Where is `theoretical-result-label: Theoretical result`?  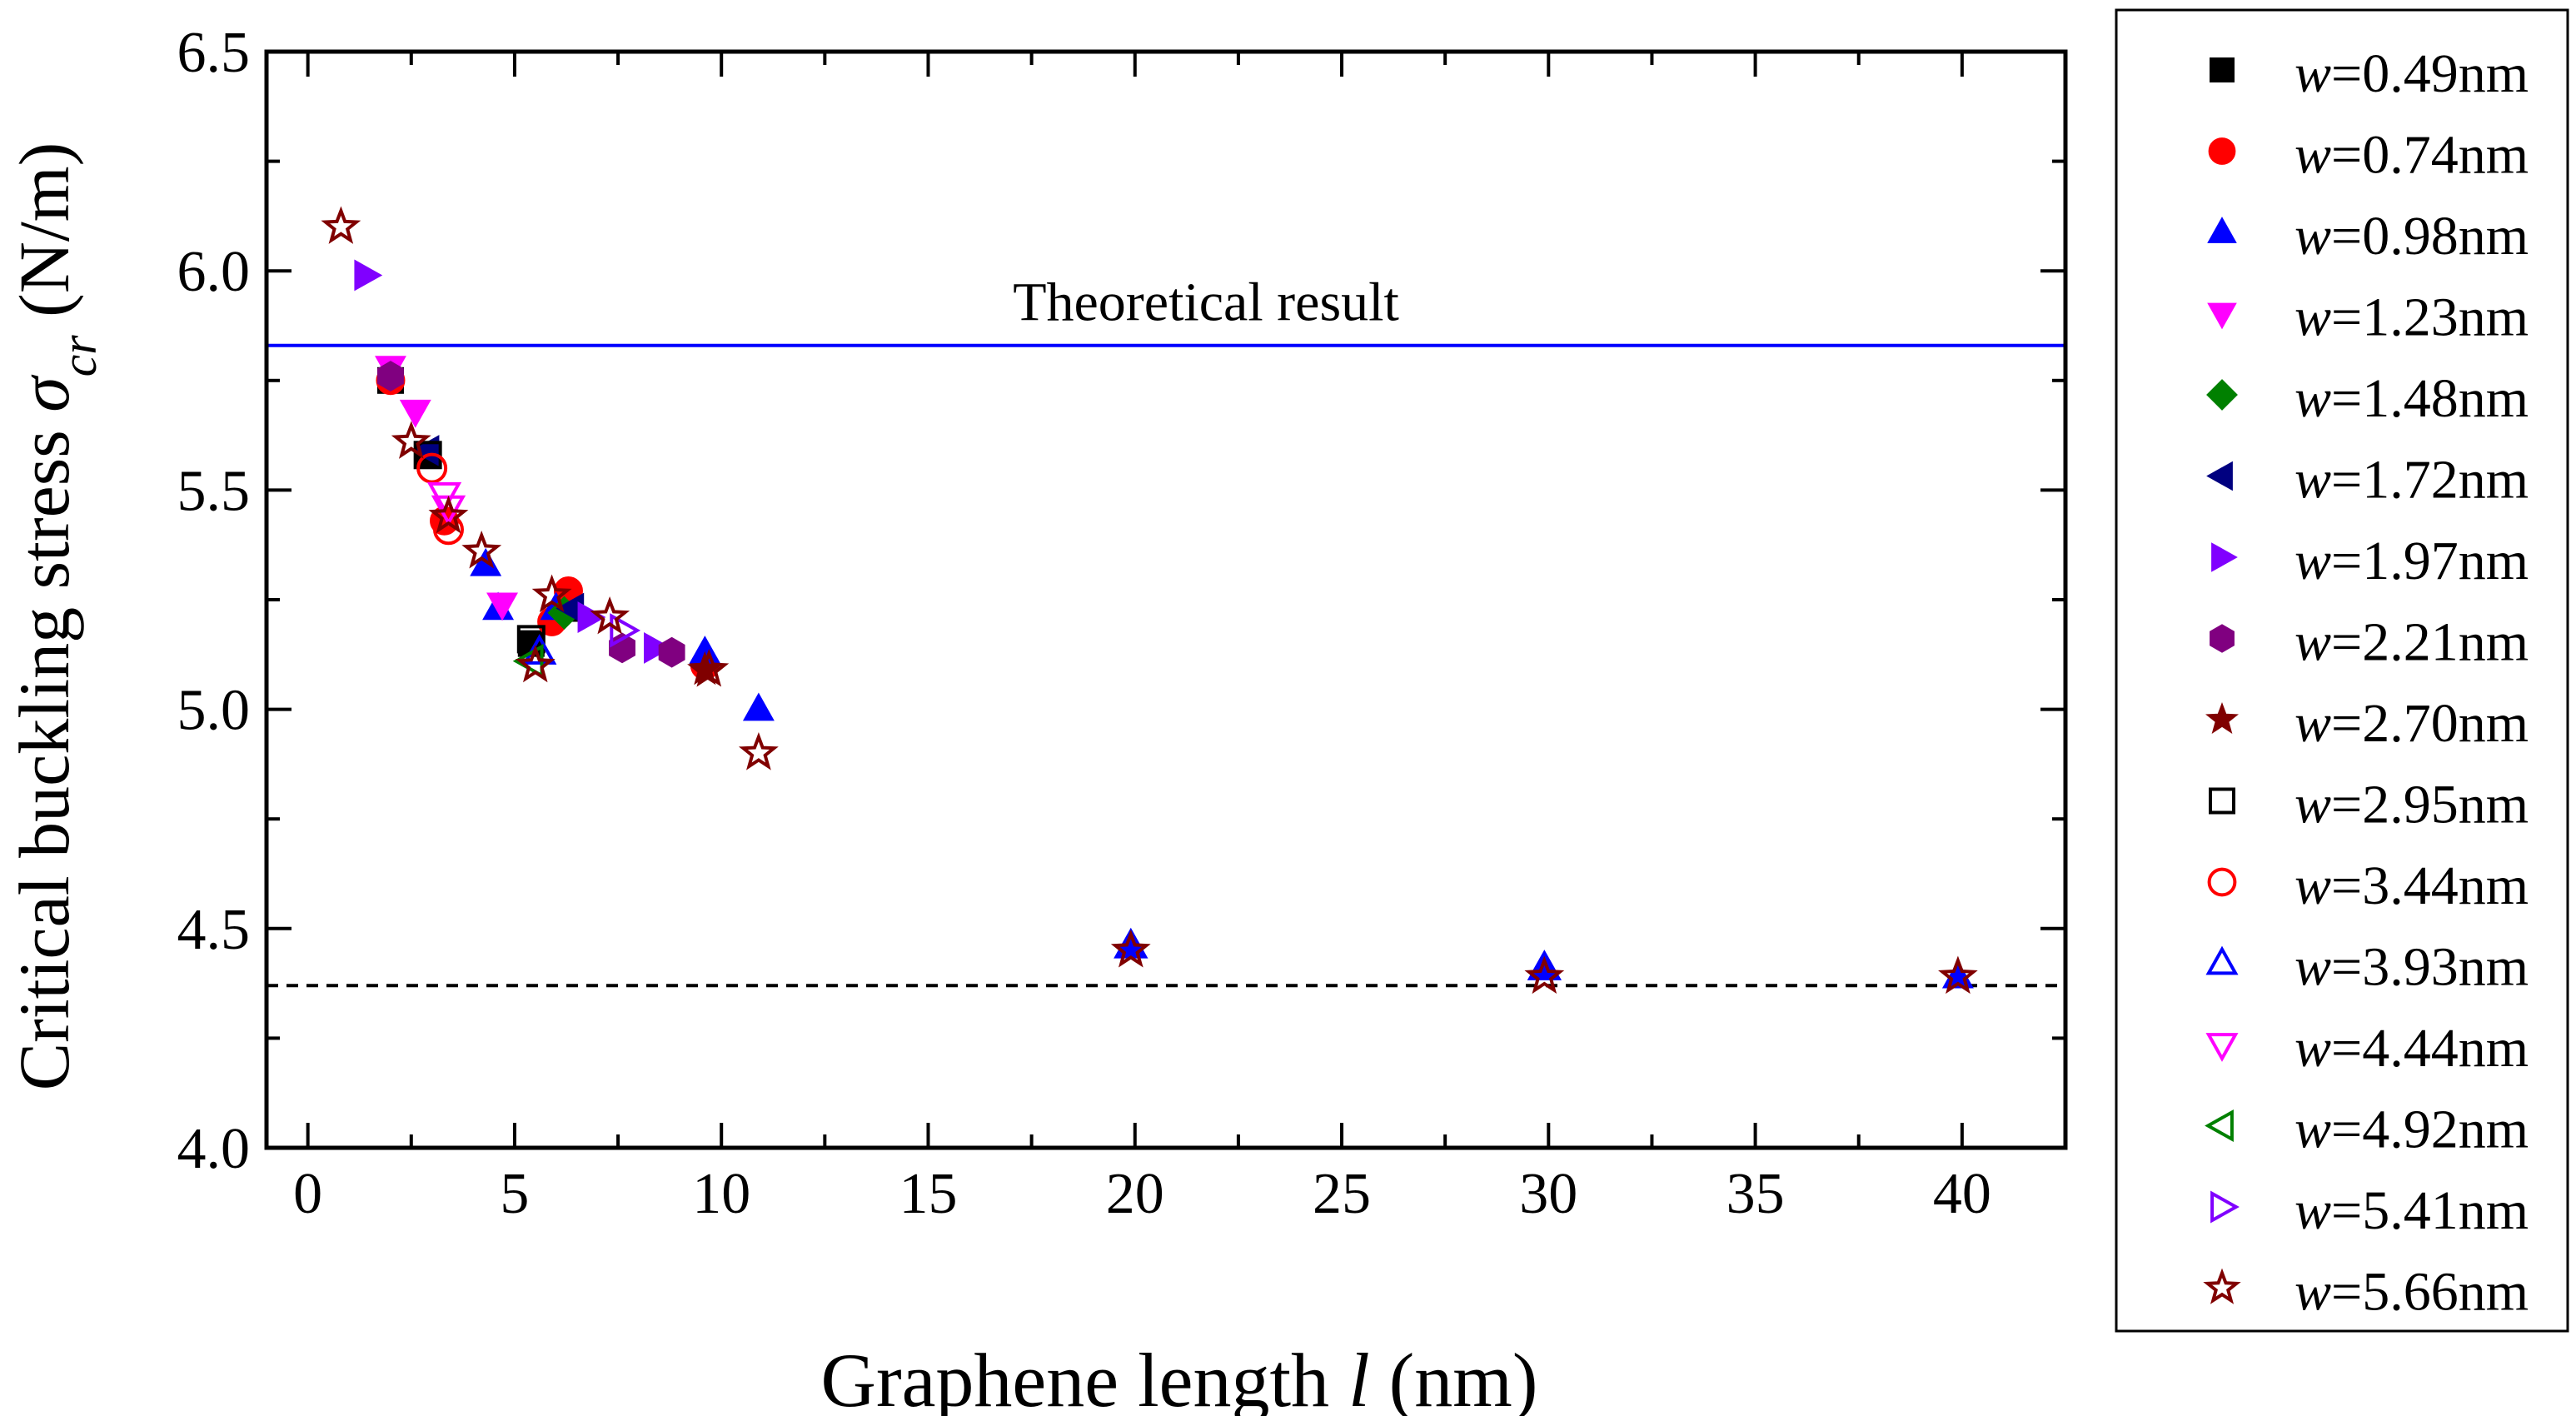
theoretical-result-label: Theoretical result is located at coordinates (1206, 302).